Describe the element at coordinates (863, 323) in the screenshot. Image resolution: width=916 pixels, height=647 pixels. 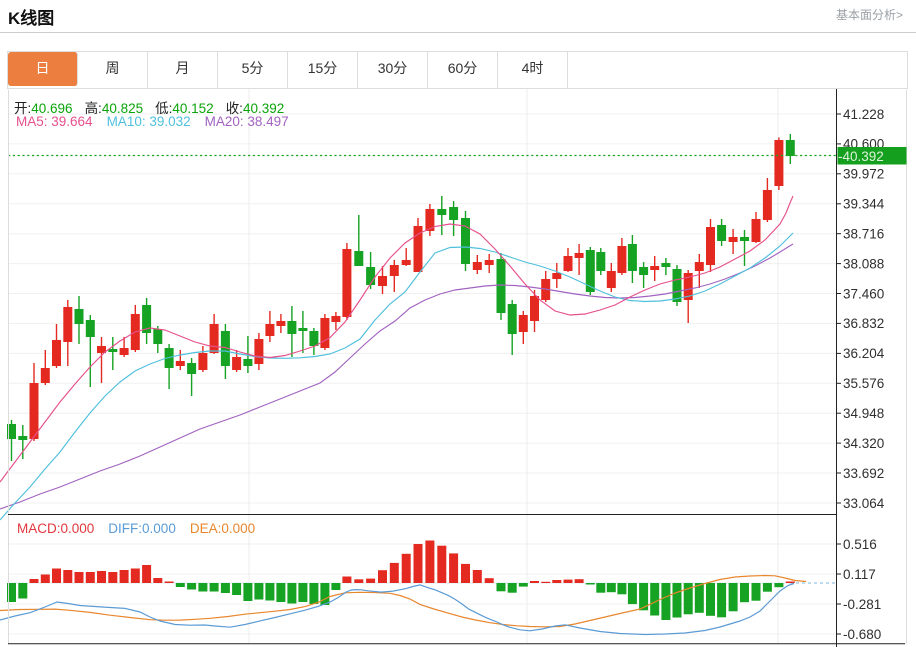
I see `svg-text: 36.832` at that location.